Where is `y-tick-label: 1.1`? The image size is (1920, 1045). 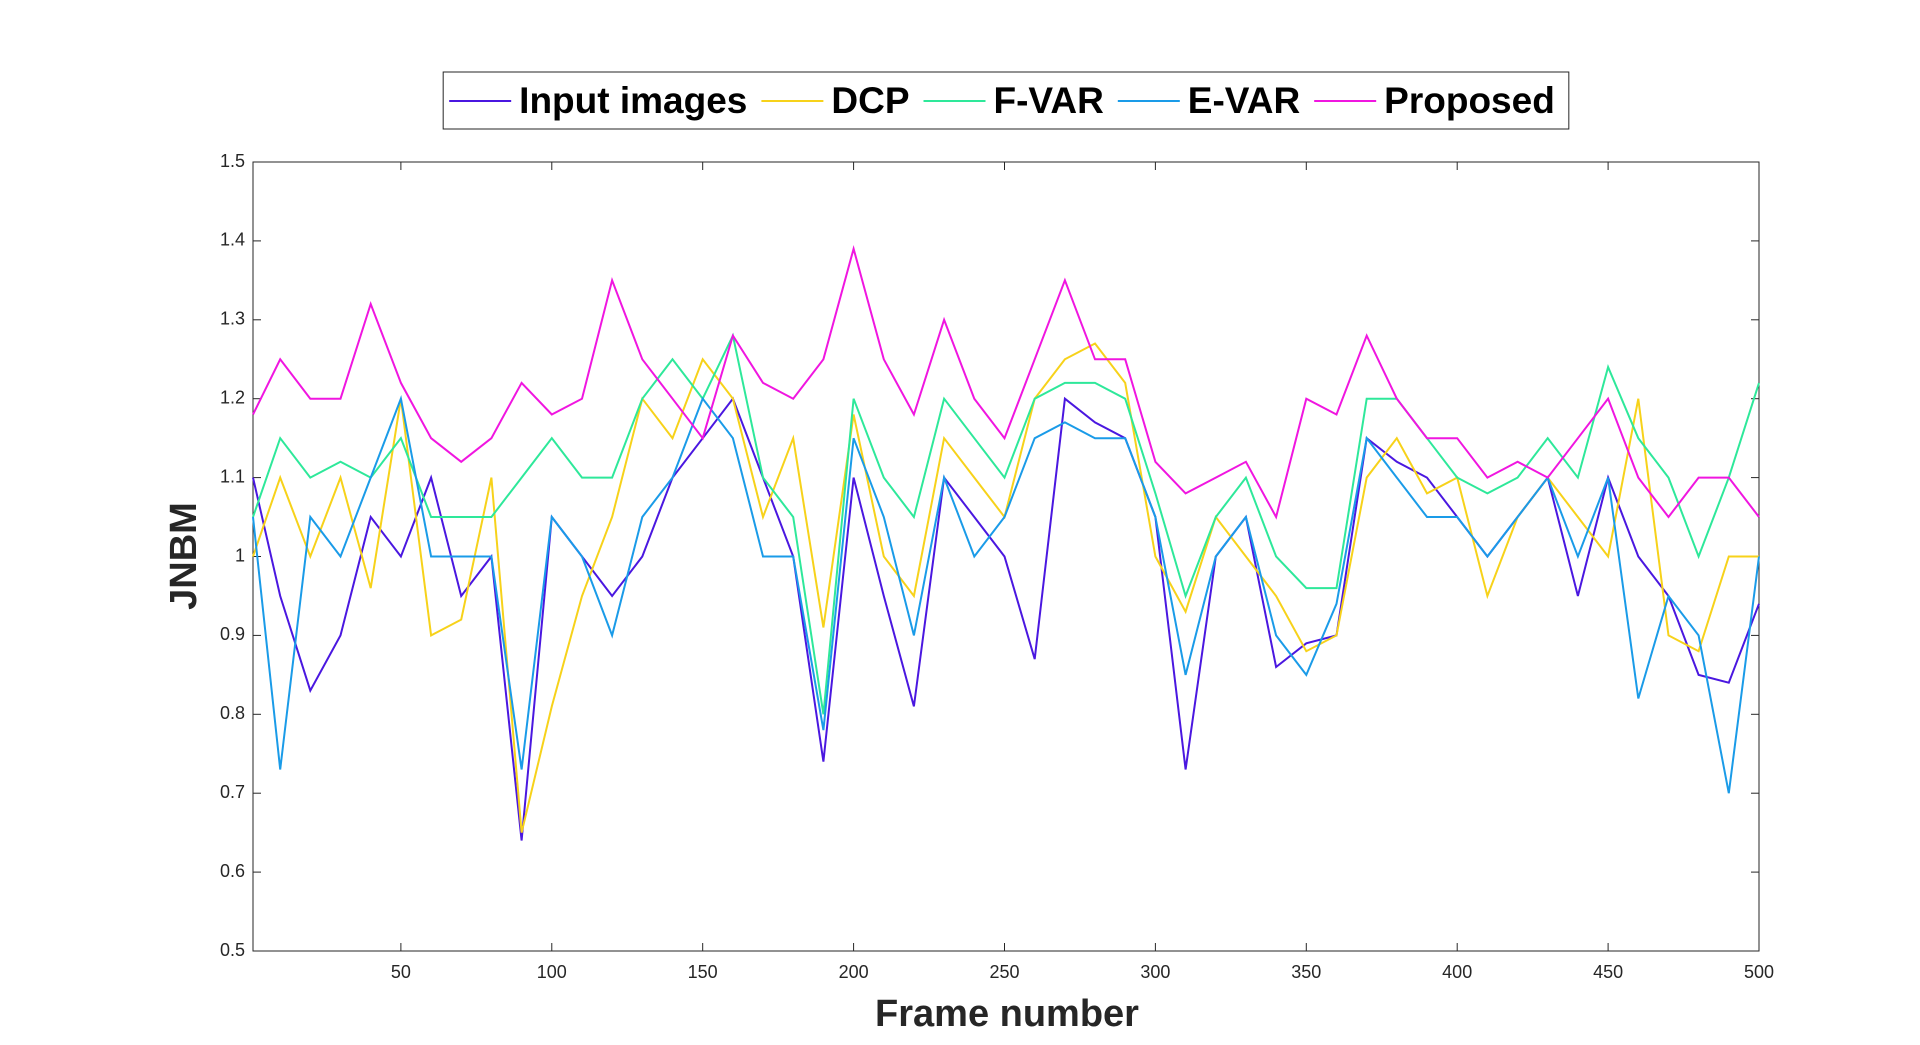 y-tick-label: 1.1 is located at coordinates (232, 476).